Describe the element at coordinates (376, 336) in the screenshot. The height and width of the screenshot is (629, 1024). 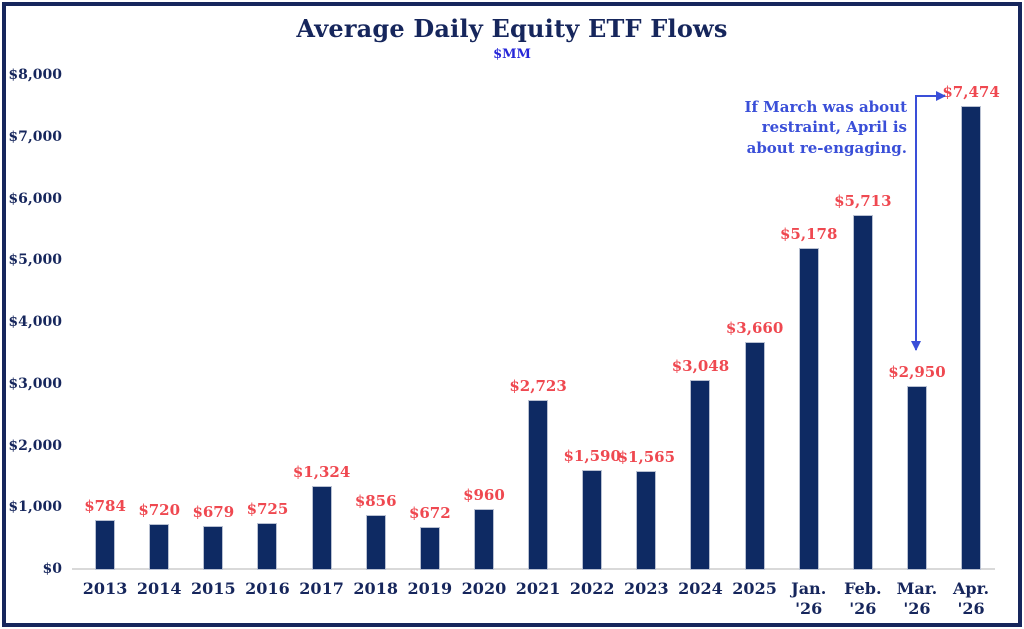
I see `bar-column: $856 2018` at that location.